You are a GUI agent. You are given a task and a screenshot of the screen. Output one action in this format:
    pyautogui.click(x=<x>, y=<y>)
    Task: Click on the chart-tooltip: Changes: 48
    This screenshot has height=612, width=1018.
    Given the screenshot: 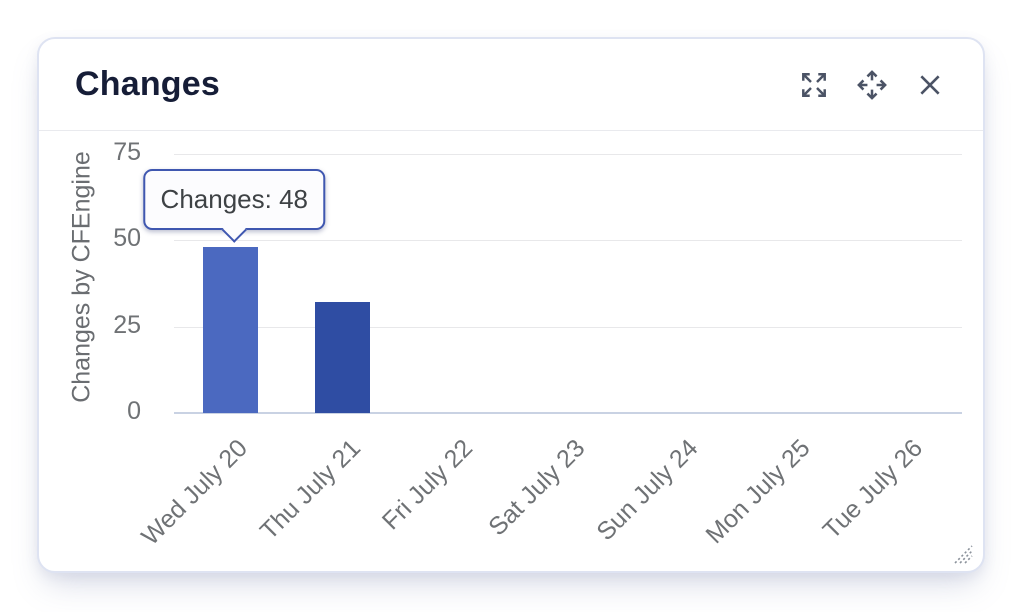 What is the action you would take?
    pyautogui.click(x=234, y=206)
    